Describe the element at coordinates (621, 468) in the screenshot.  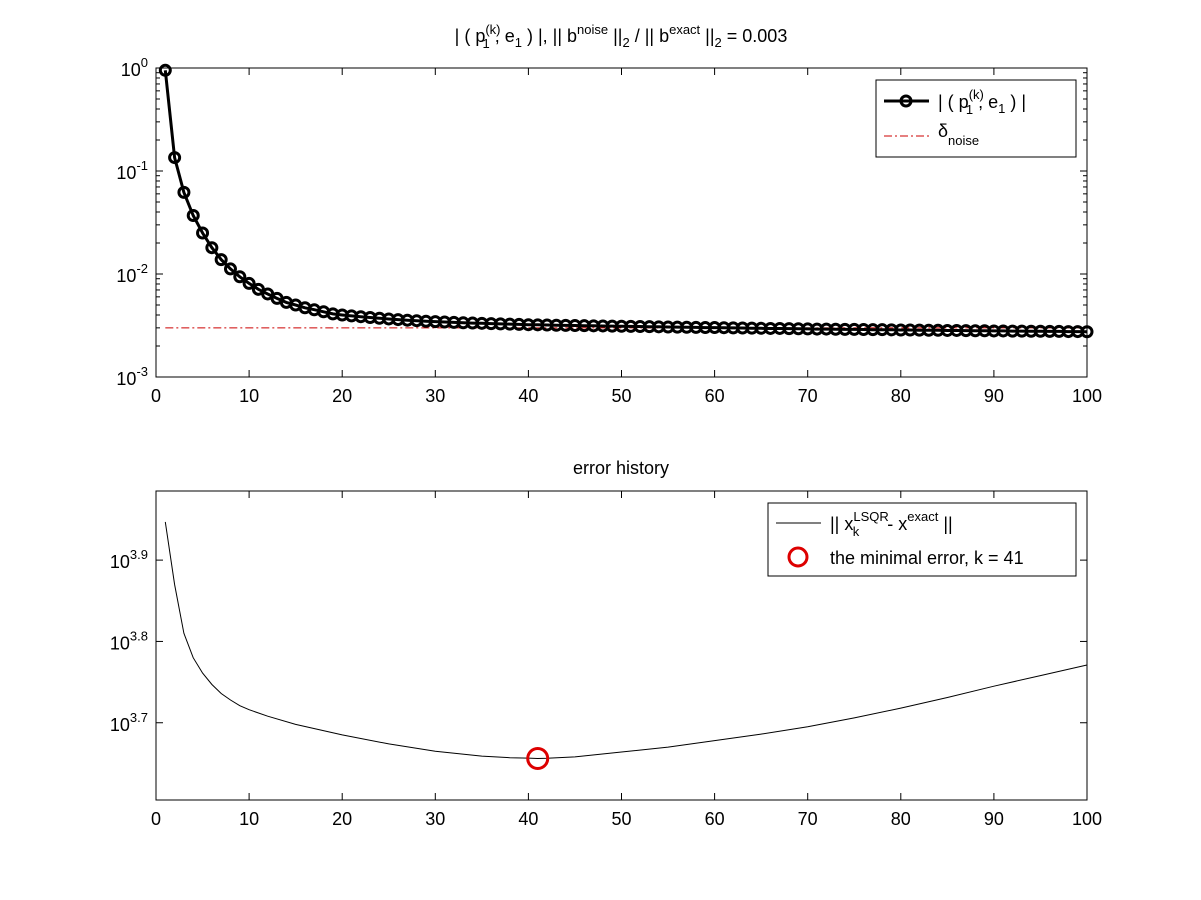
I see `bottom-chart-title: error history` at that location.